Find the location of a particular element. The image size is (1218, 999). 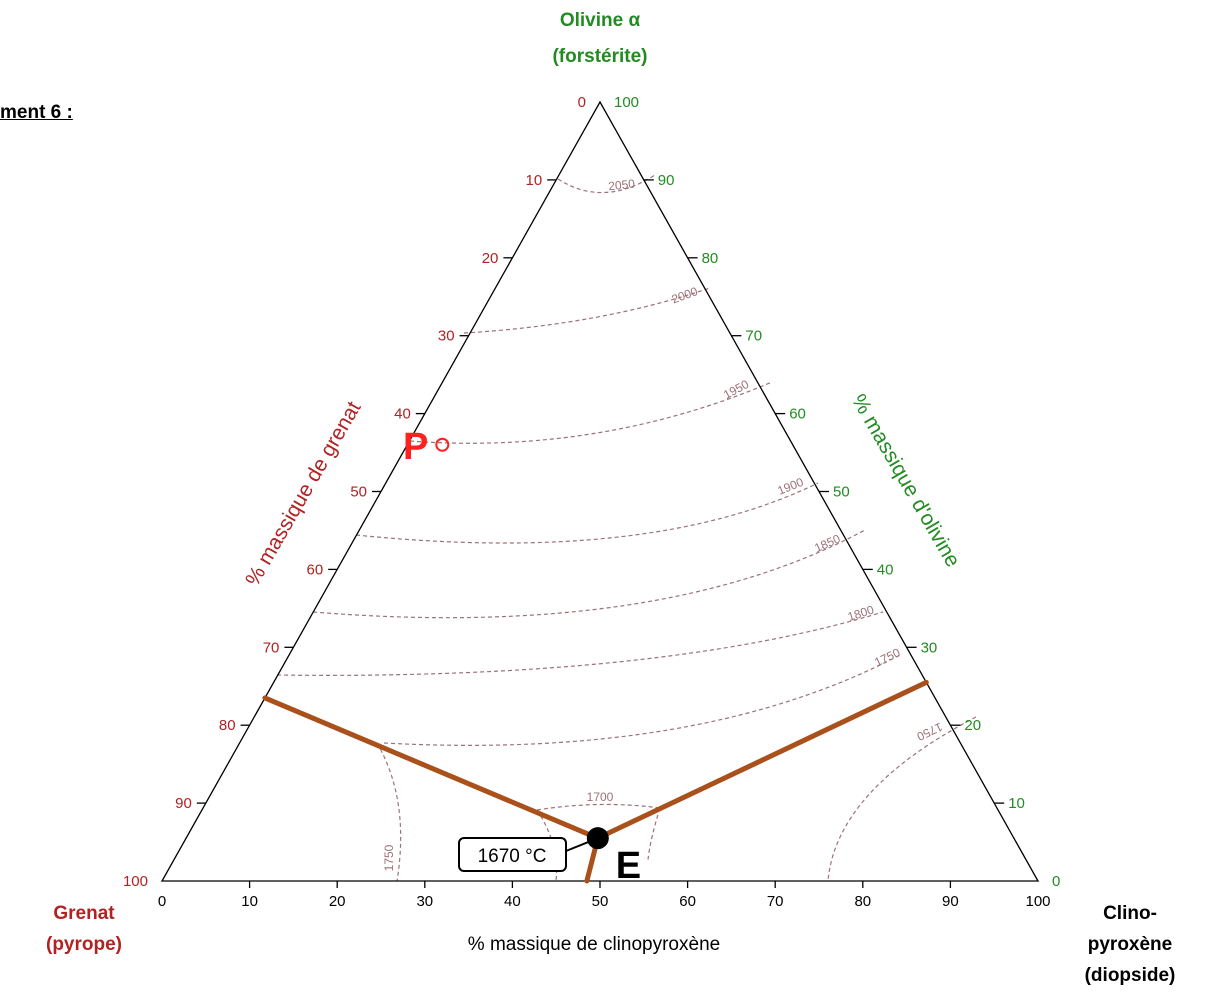

olivine-tick-label: 90 is located at coordinates (666, 180).